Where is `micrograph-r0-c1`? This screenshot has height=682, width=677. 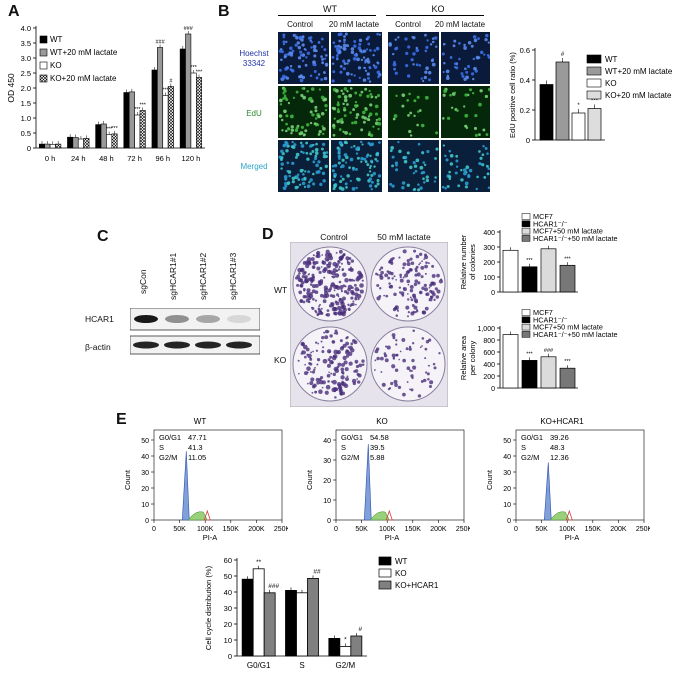 micrograph-r0-c1 is located at coordinates (356, 58).